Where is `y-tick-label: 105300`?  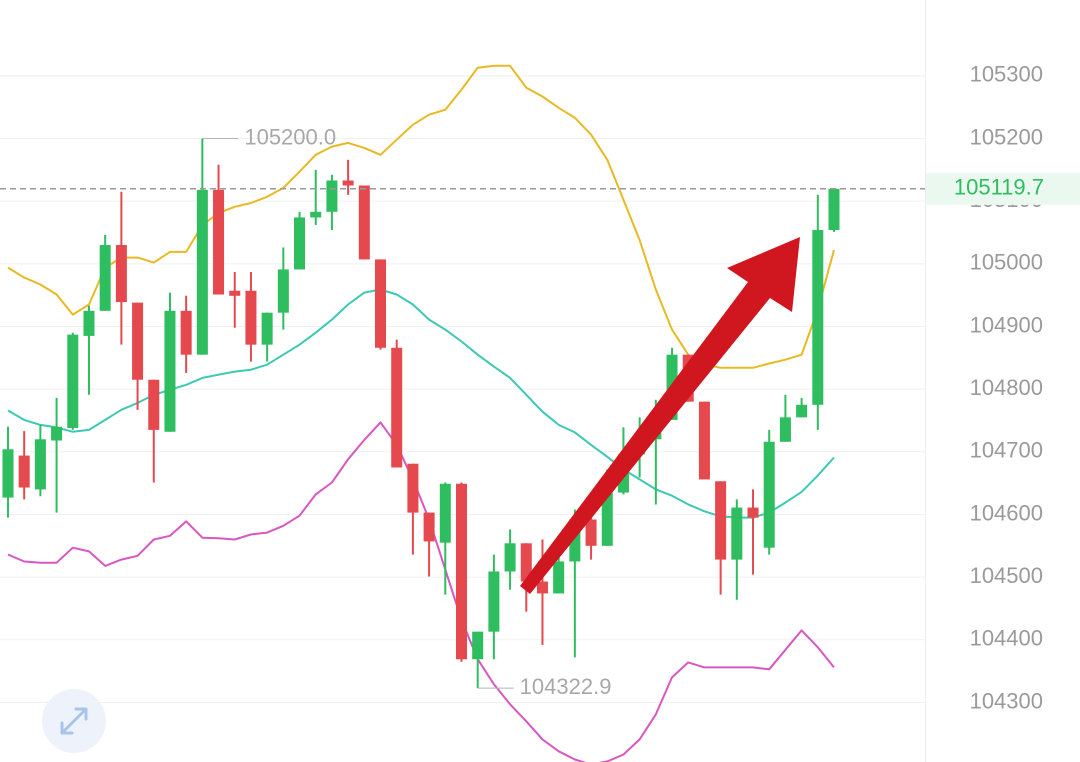 y-tick-label: 105300 is located at coordinates (1006, 74).